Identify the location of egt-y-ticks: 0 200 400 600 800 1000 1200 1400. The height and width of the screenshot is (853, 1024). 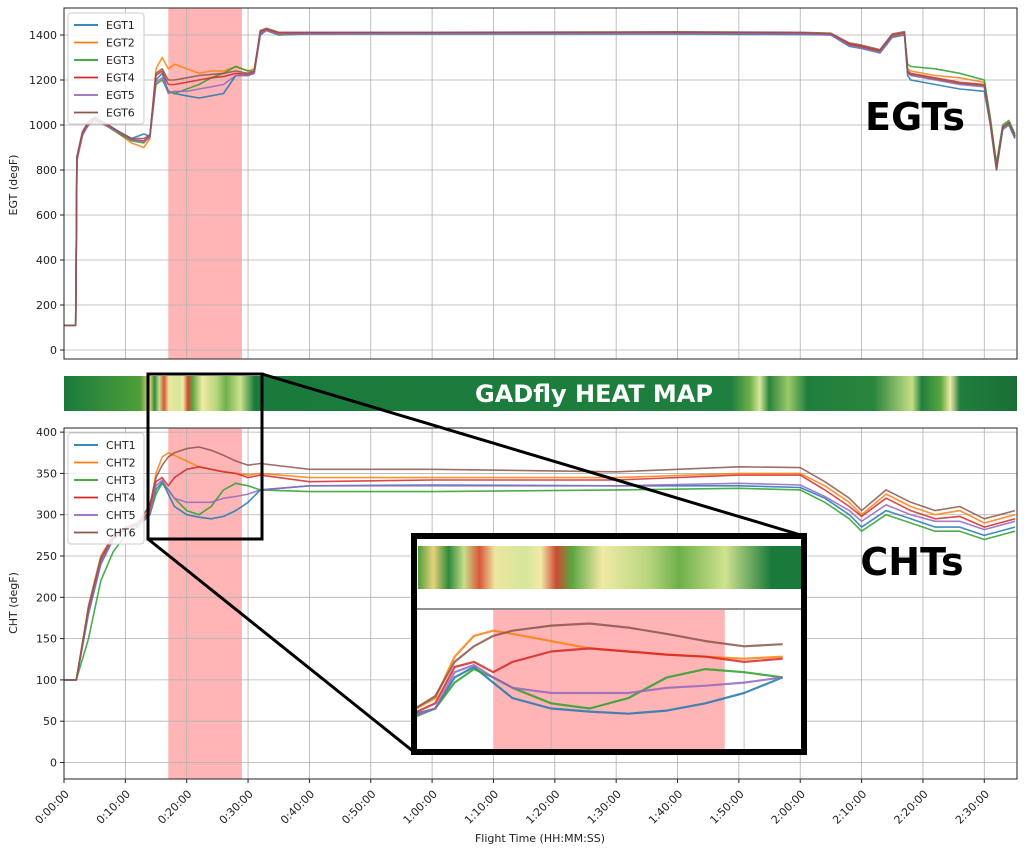
(46, 193).